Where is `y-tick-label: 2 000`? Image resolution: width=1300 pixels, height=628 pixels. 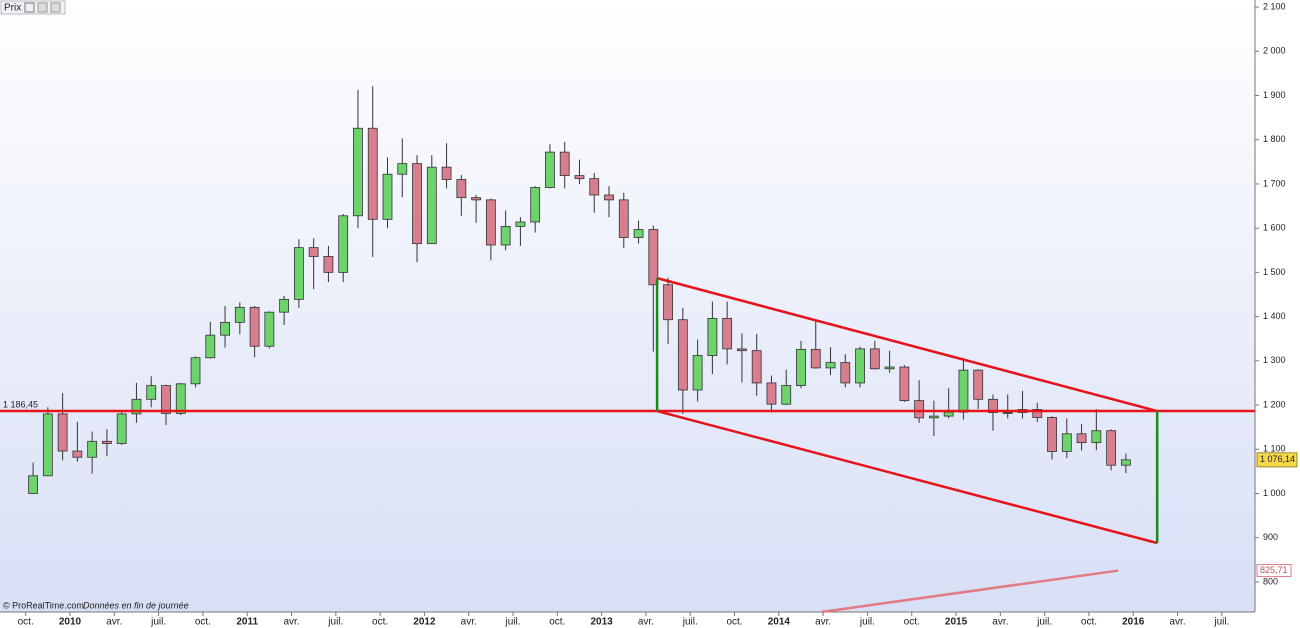 y-tick-label: 2 000 is located at coordinates (1274, 51).